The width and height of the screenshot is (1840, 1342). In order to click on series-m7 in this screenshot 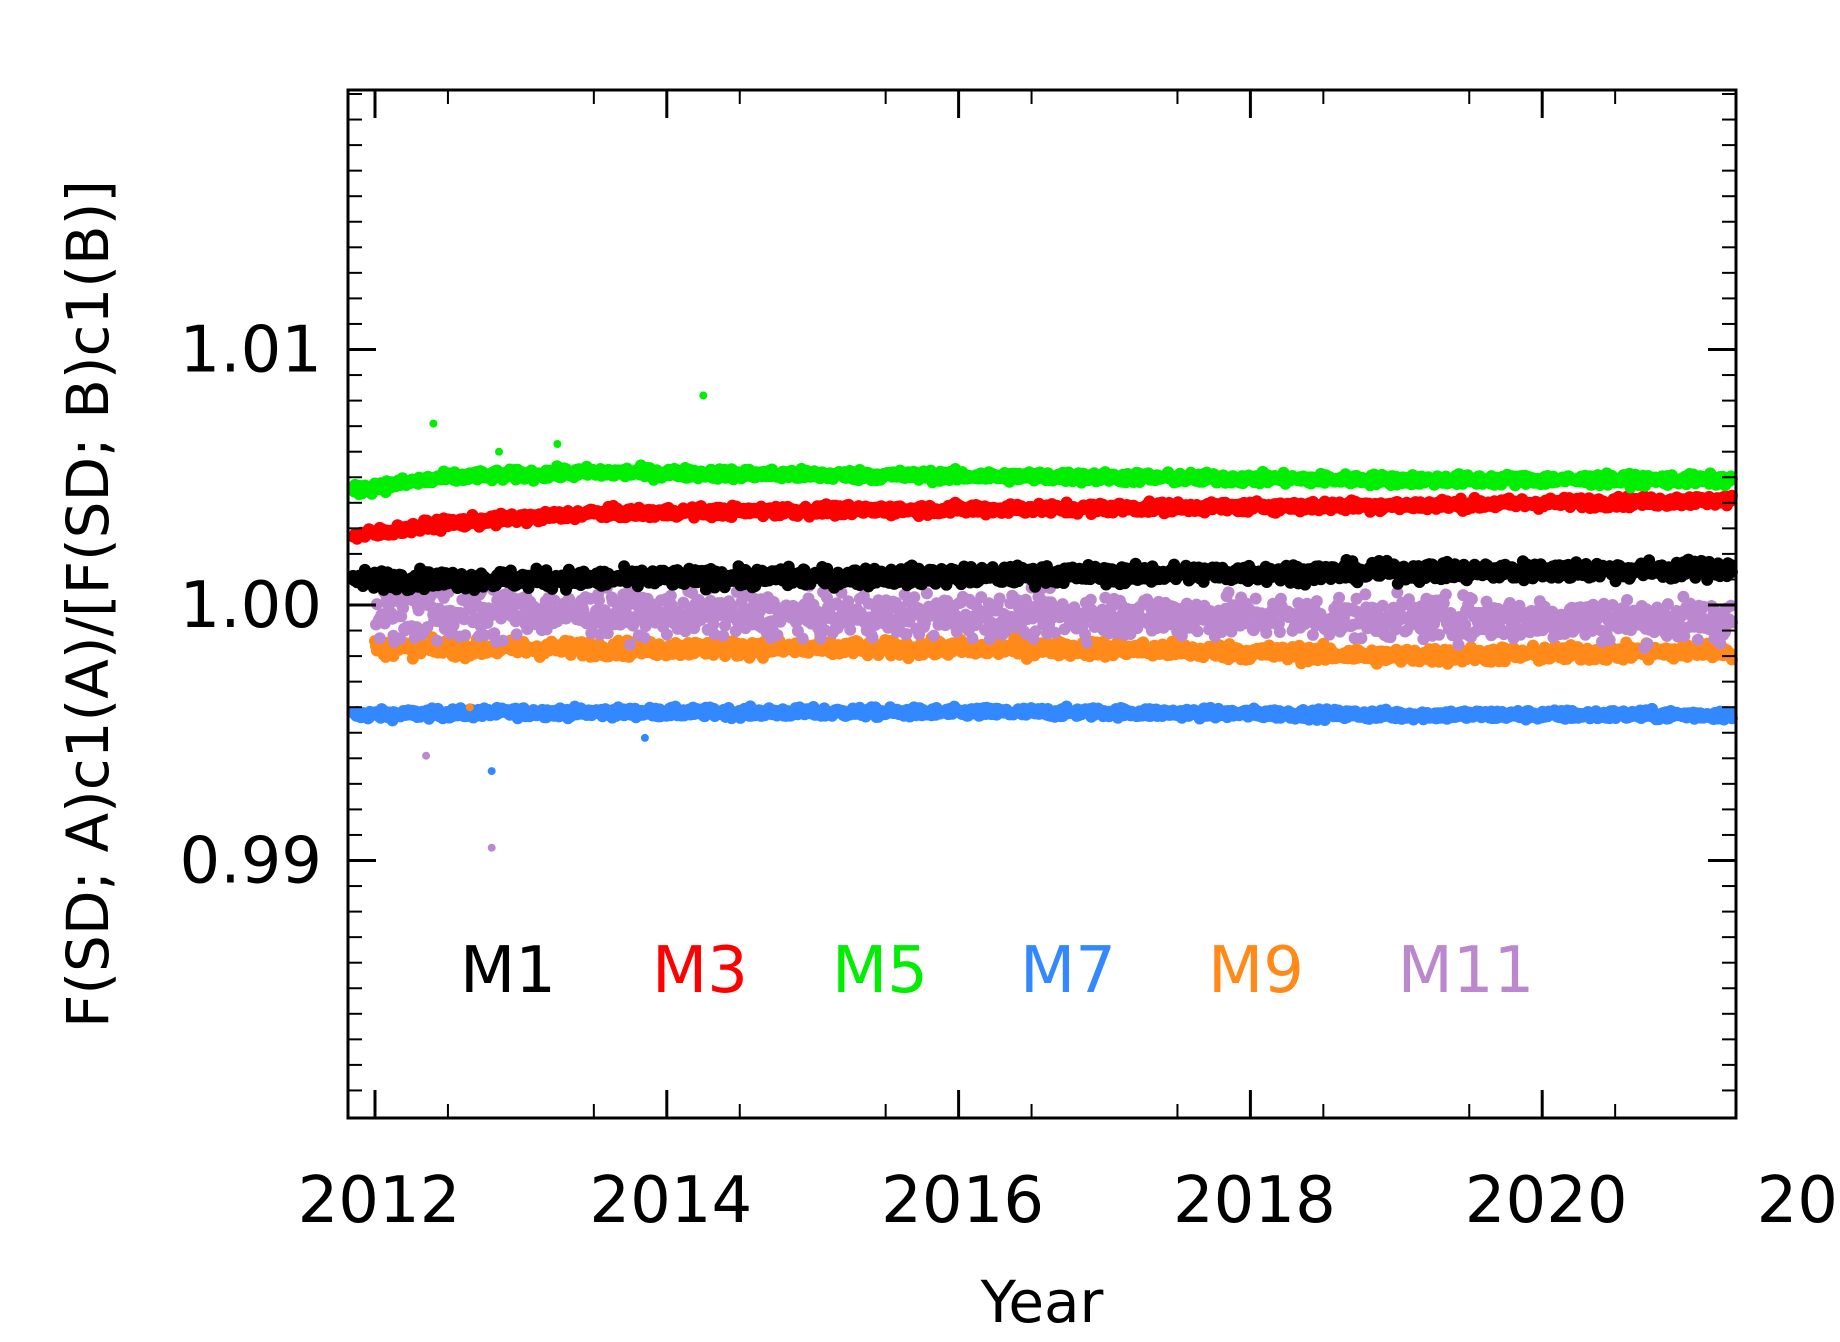, I will do `click(1042, 713)`.